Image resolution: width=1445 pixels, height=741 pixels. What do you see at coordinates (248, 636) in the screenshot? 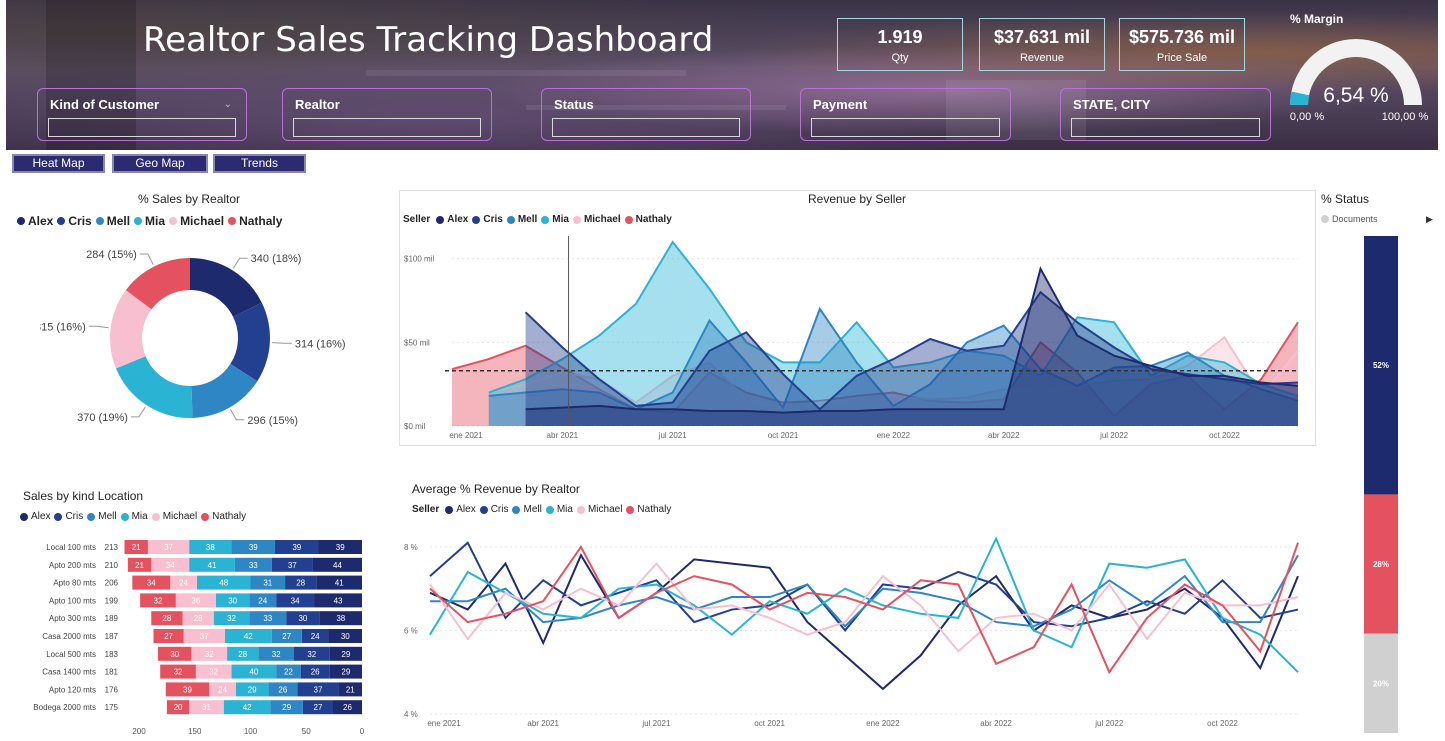
I see `bar-data-label: 42` at bounding box center [248, 636].